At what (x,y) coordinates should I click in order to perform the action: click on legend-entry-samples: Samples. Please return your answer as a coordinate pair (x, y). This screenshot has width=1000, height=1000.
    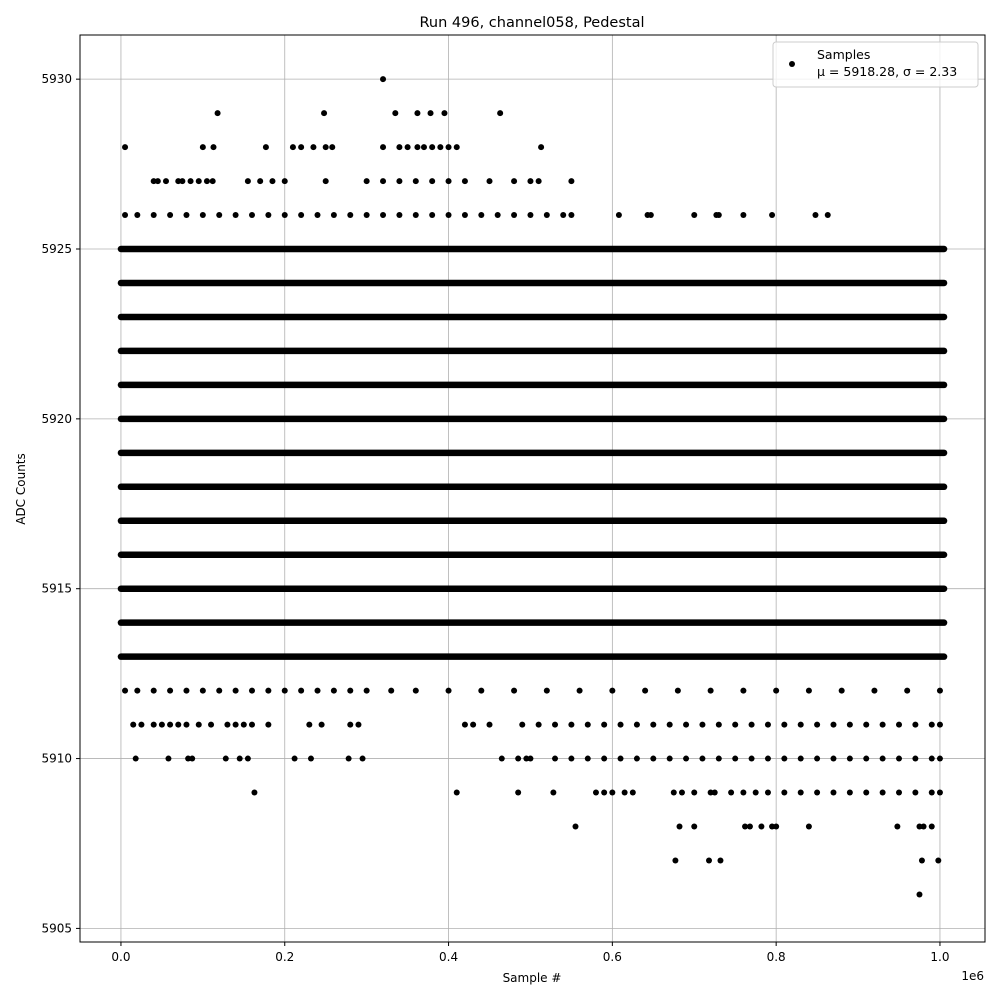
    Looking at the image, I should click on (843, 54).